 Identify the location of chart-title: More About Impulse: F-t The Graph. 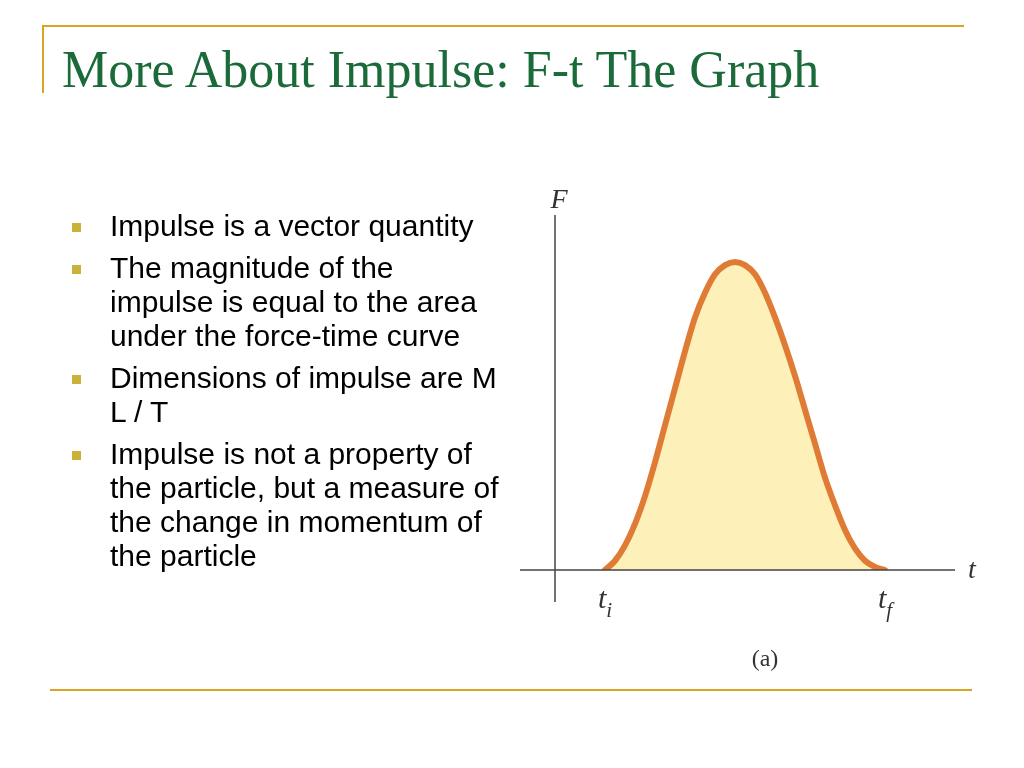
(441, 69).